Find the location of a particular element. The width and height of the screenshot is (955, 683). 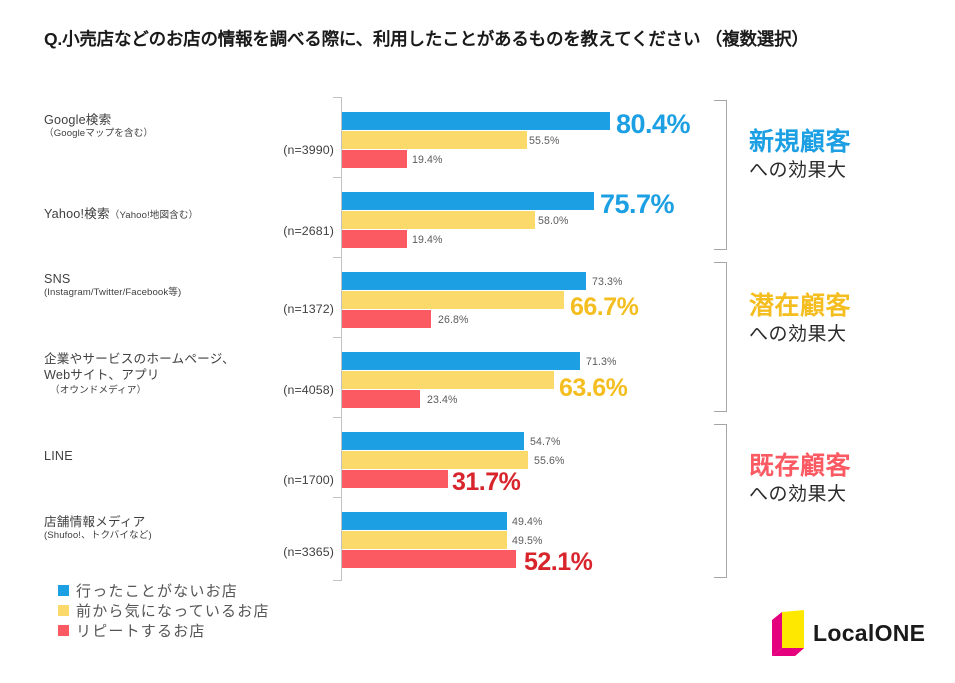

bar-2-interested is located at coordinates (453, 300).